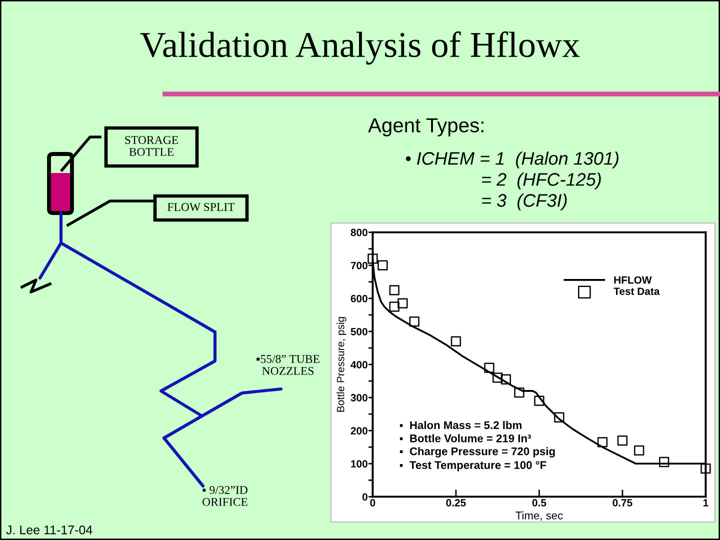 This screenshot has height=540, width=720. I want to click on y-tick-label: 100, so click(359, 464).